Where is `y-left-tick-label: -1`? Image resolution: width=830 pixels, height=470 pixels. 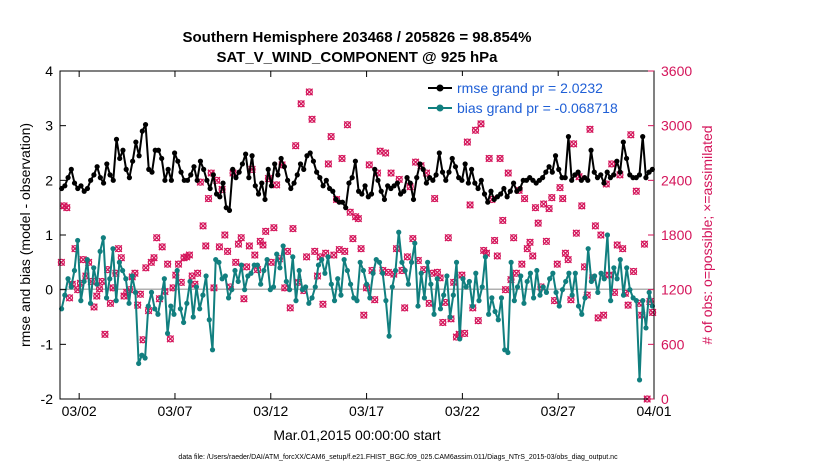 y-left-tick-label: -1 is located at coordinates (47, 344).